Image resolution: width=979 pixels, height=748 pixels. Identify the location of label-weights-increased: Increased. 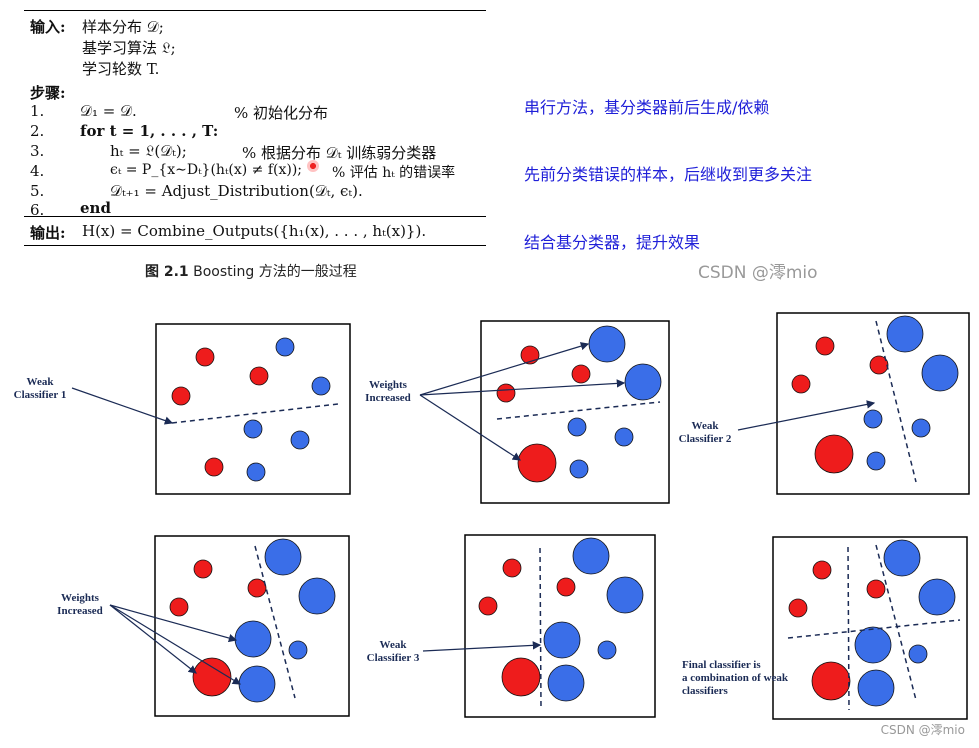
(80, 611).